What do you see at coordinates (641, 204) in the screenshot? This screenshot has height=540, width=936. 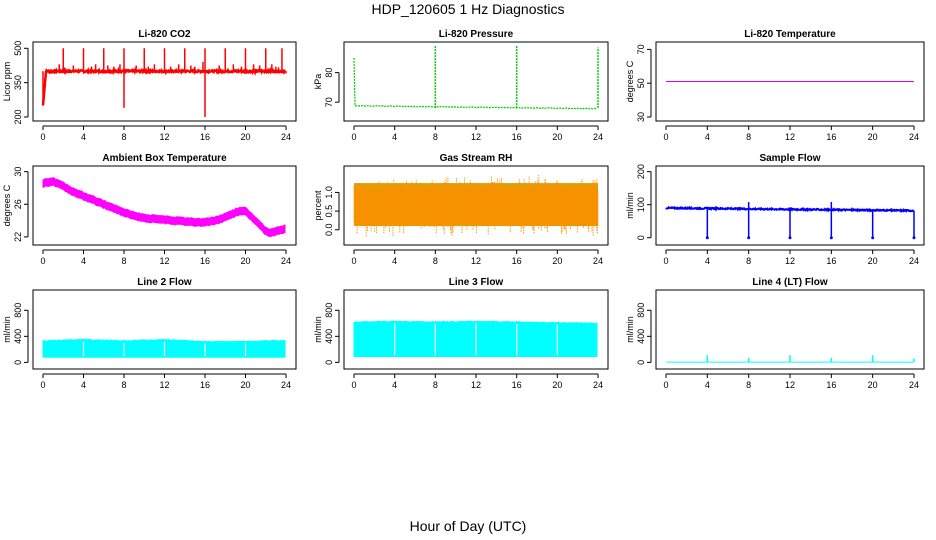 I see `y-tick-label: 100` at bounding box center [641, 204].